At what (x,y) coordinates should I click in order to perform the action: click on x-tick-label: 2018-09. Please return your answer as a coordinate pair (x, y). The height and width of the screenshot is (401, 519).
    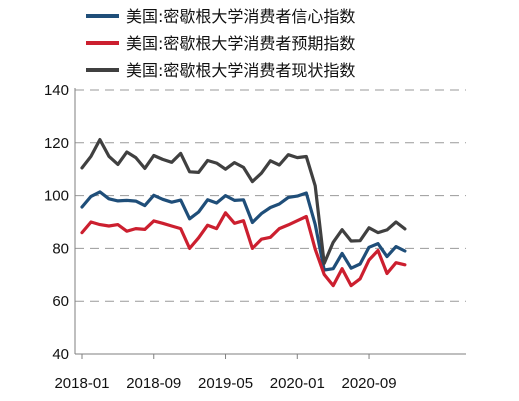
    Looking at the image, I should click on (153, 383).